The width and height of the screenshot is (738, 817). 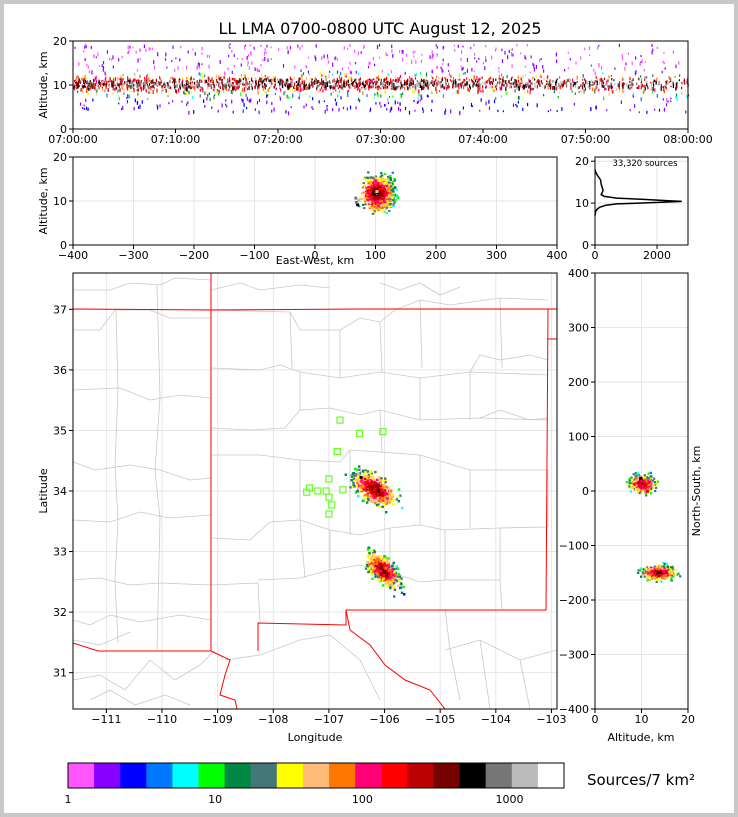 I want to click on longitude-axis-tick-label: −108, so click(x=273, y=719).